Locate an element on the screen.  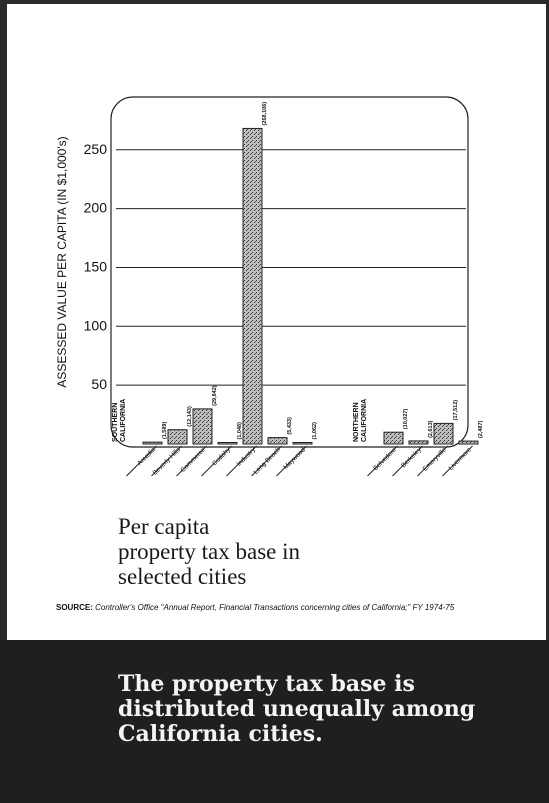
category-label: Emeryville is located at coordinates (435, 459).